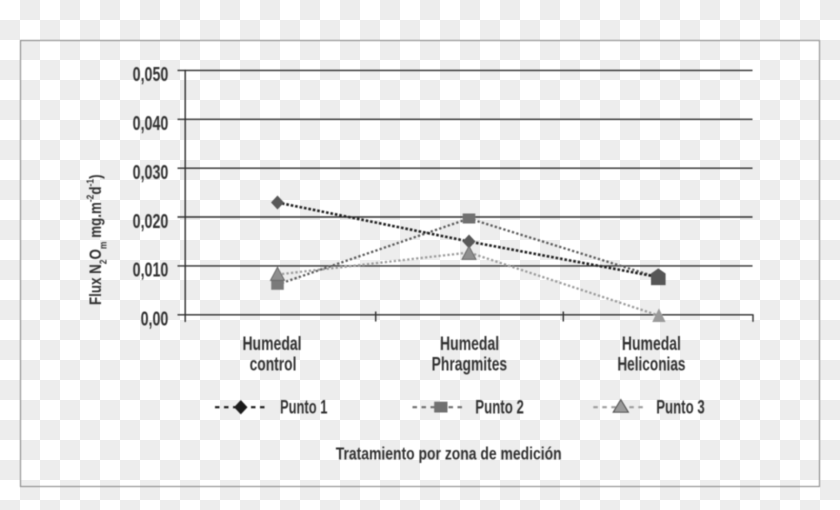  What do you see at coordinates (151, 123) in the screenshot?
I see `svg-text: 0,040` at bounding box center [151, 123].